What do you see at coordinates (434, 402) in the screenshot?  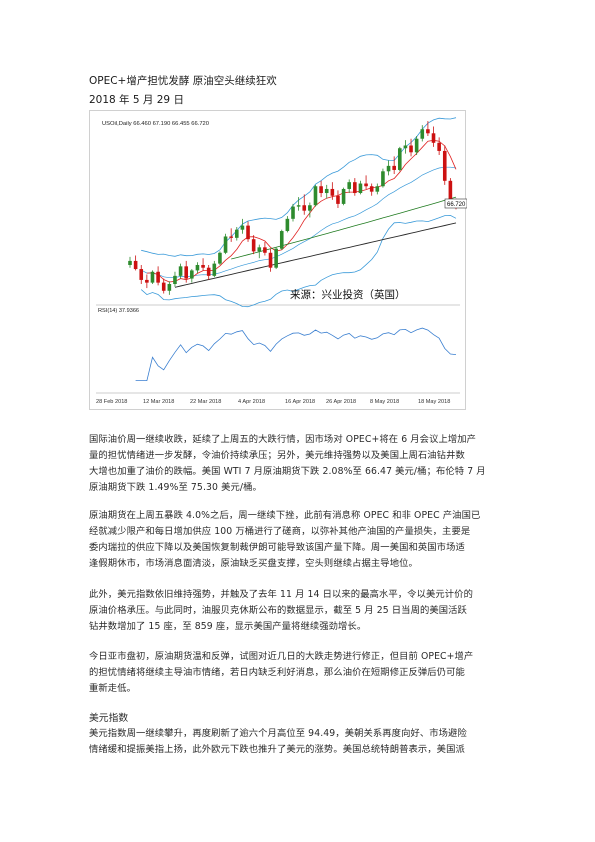 I see `x-tick-label: 18 May 2018` at bounding box center [434, 402].